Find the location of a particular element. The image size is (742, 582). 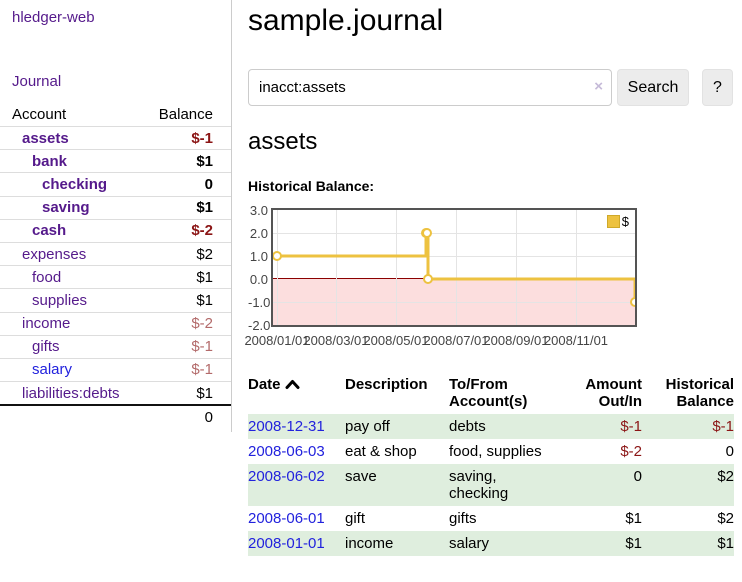

transaction-balance: 0 is located at coordinates (729, 451).